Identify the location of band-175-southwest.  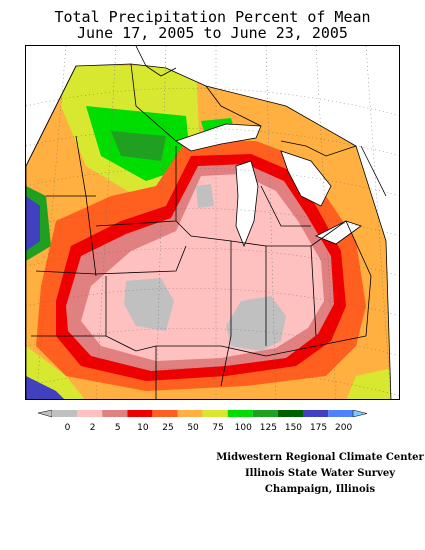
(46, 387).